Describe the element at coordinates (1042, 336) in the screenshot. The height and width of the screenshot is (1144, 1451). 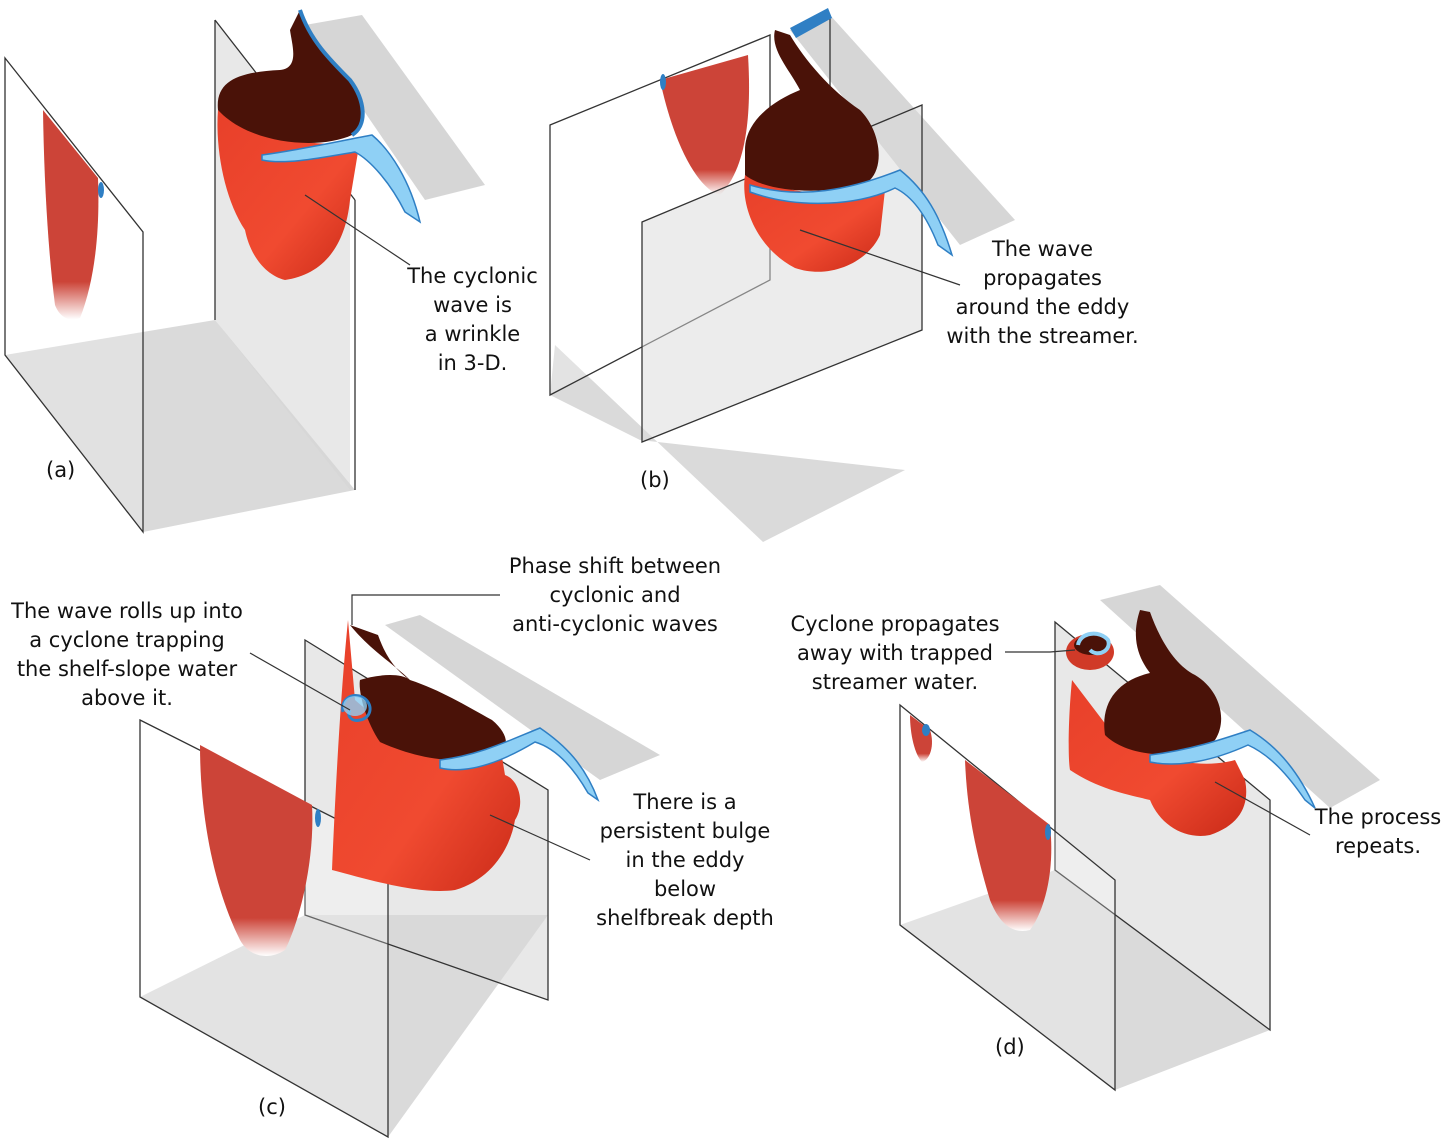
I see `annotation-b-line-4: with the streamer.` at that location.